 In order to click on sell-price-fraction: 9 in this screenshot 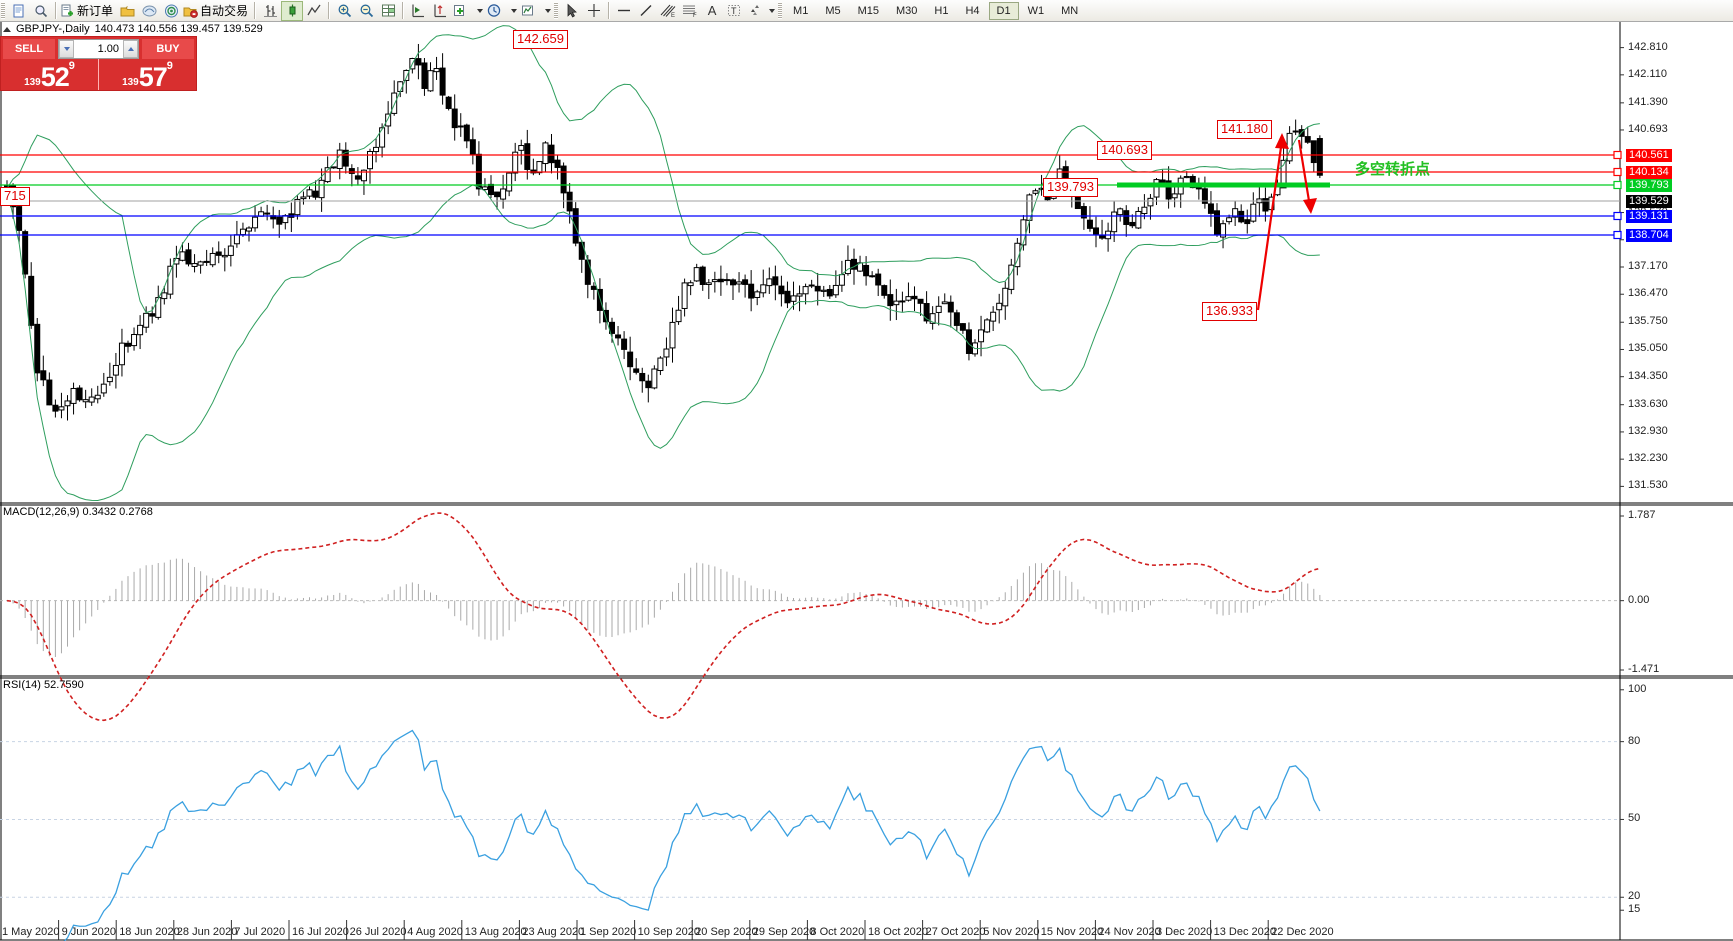, I will do `click(71, 66)`.